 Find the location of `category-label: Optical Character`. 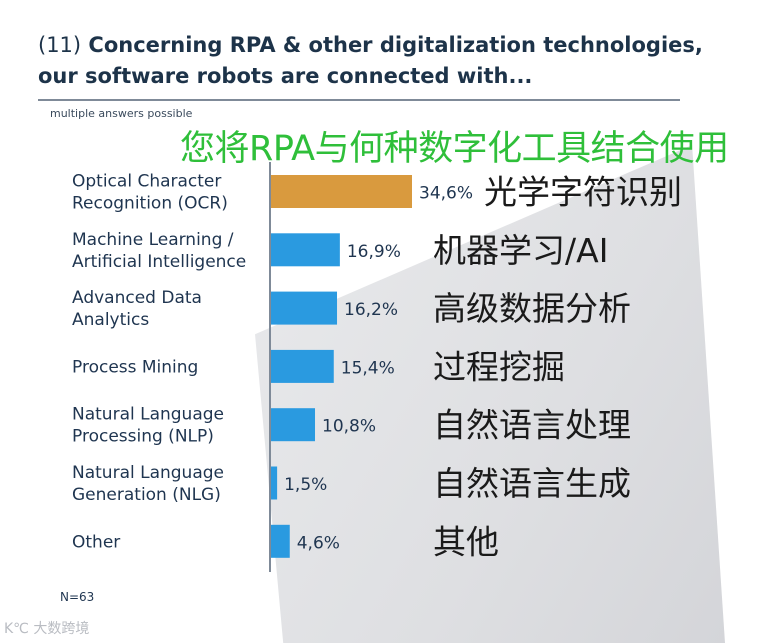

category-label: Optical Character is located at coordinates (146, 182).